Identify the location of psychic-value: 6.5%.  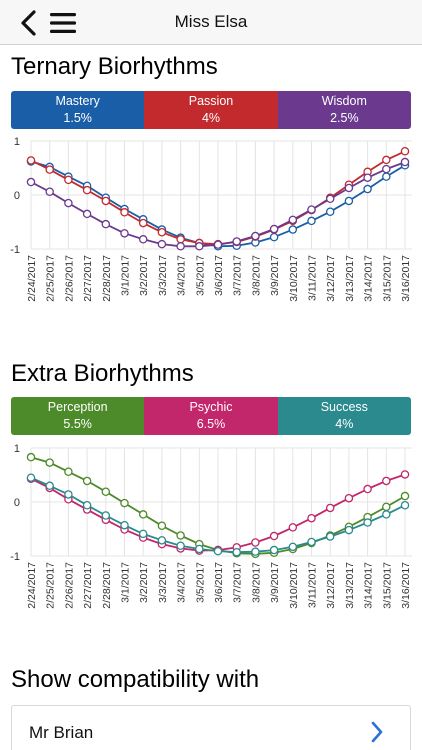
(211, 424).